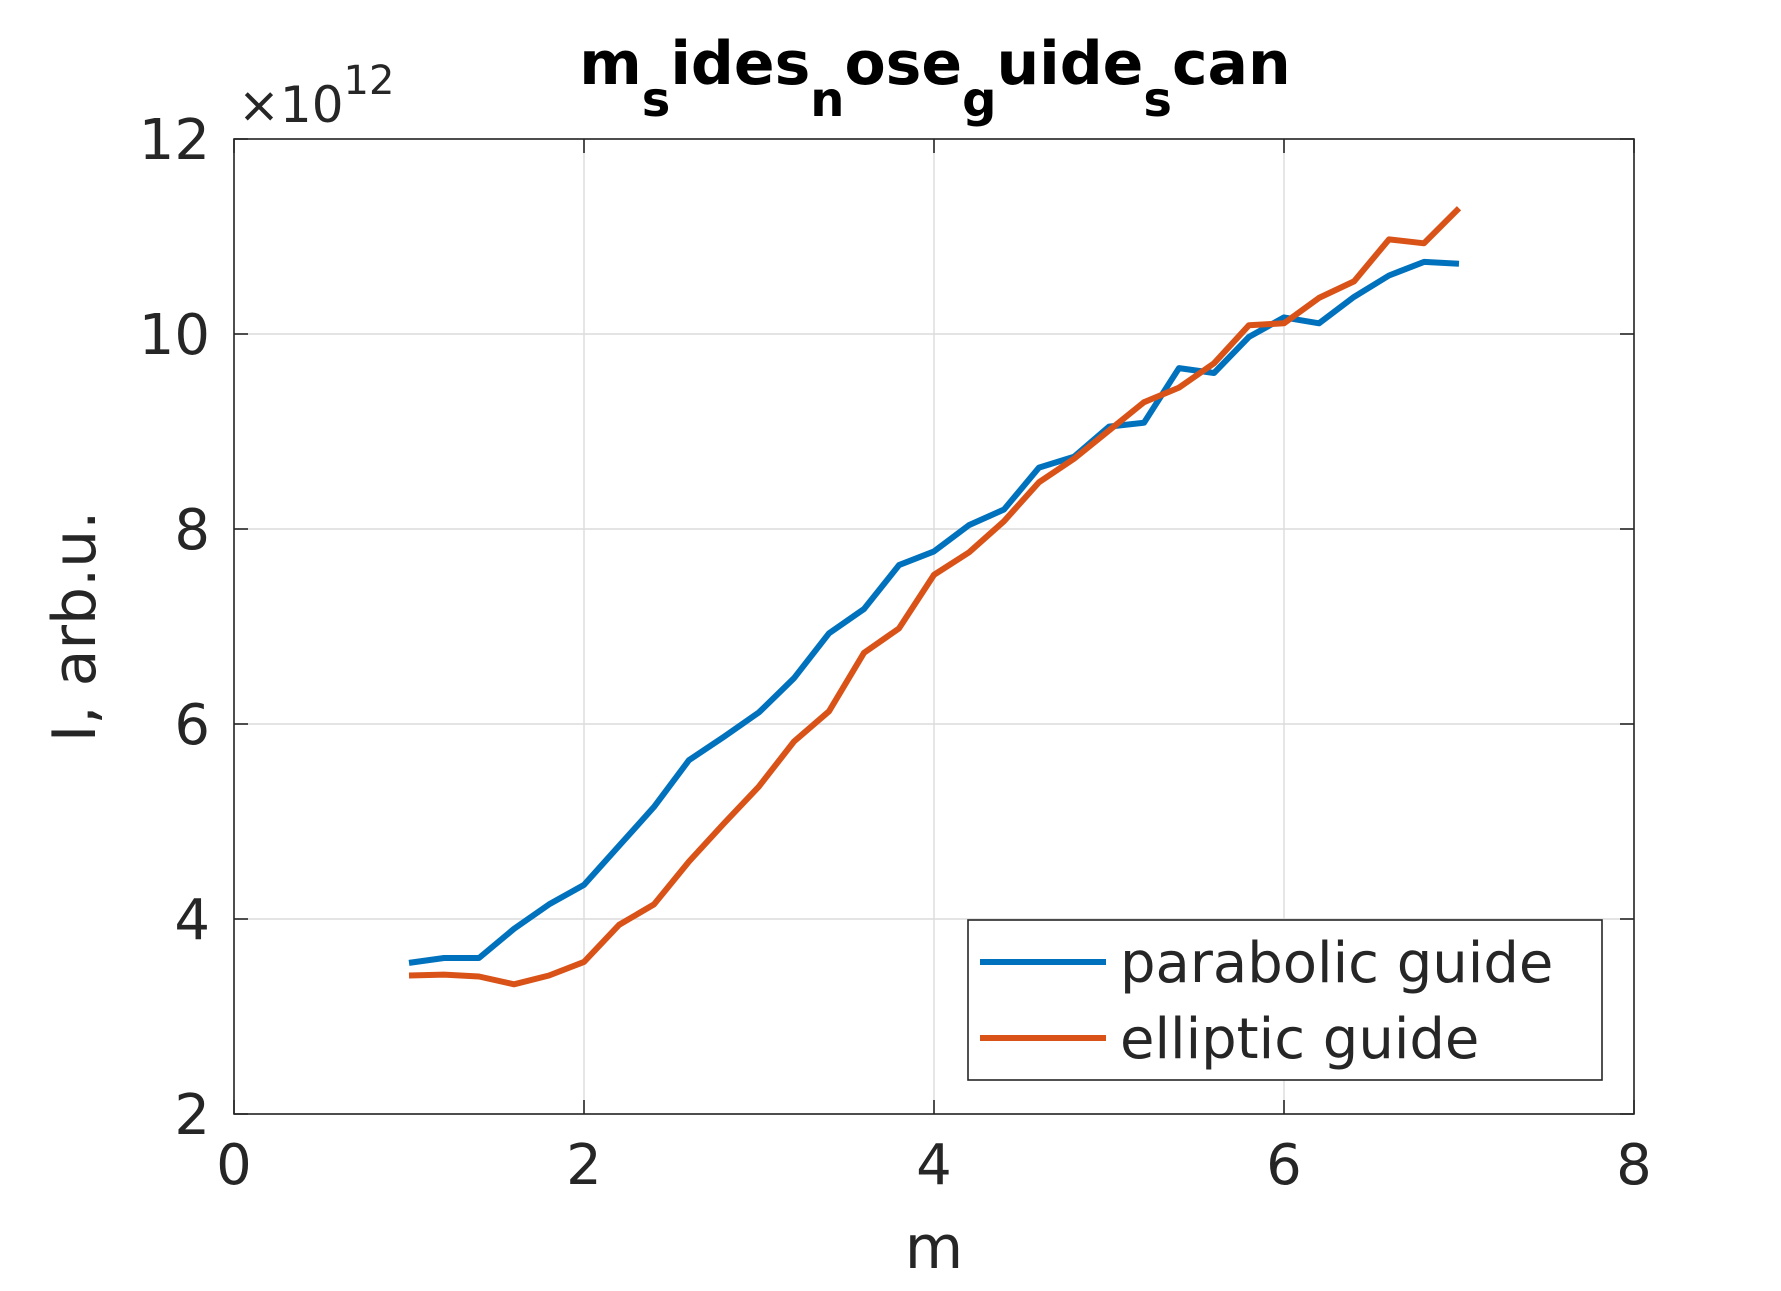 The width and height of the screenshot is (1781, 1291). What do you see at coordinates (1336, 963) in the screenshot?
I see `legend-label: parabolic guide` at bounding box center [1336, 963].